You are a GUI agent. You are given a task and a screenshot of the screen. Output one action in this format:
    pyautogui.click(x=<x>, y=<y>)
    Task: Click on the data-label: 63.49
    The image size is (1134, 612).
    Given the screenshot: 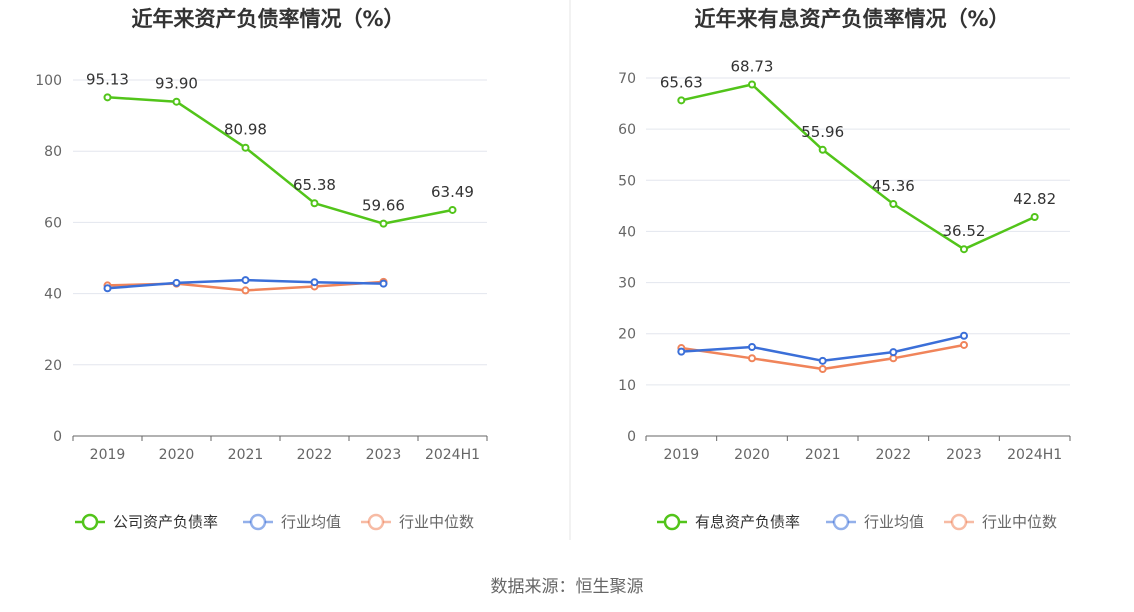 What is the action you would take?
    pyautogui.click(x=452, y=192)
    